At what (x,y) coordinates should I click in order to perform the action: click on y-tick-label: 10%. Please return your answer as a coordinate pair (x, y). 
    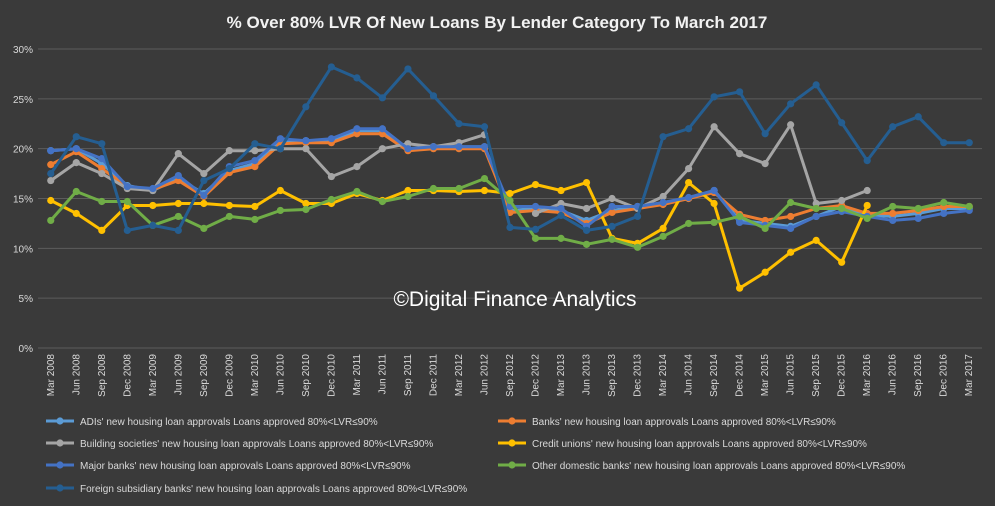
    Looking at the image, I should click on (23, 249).